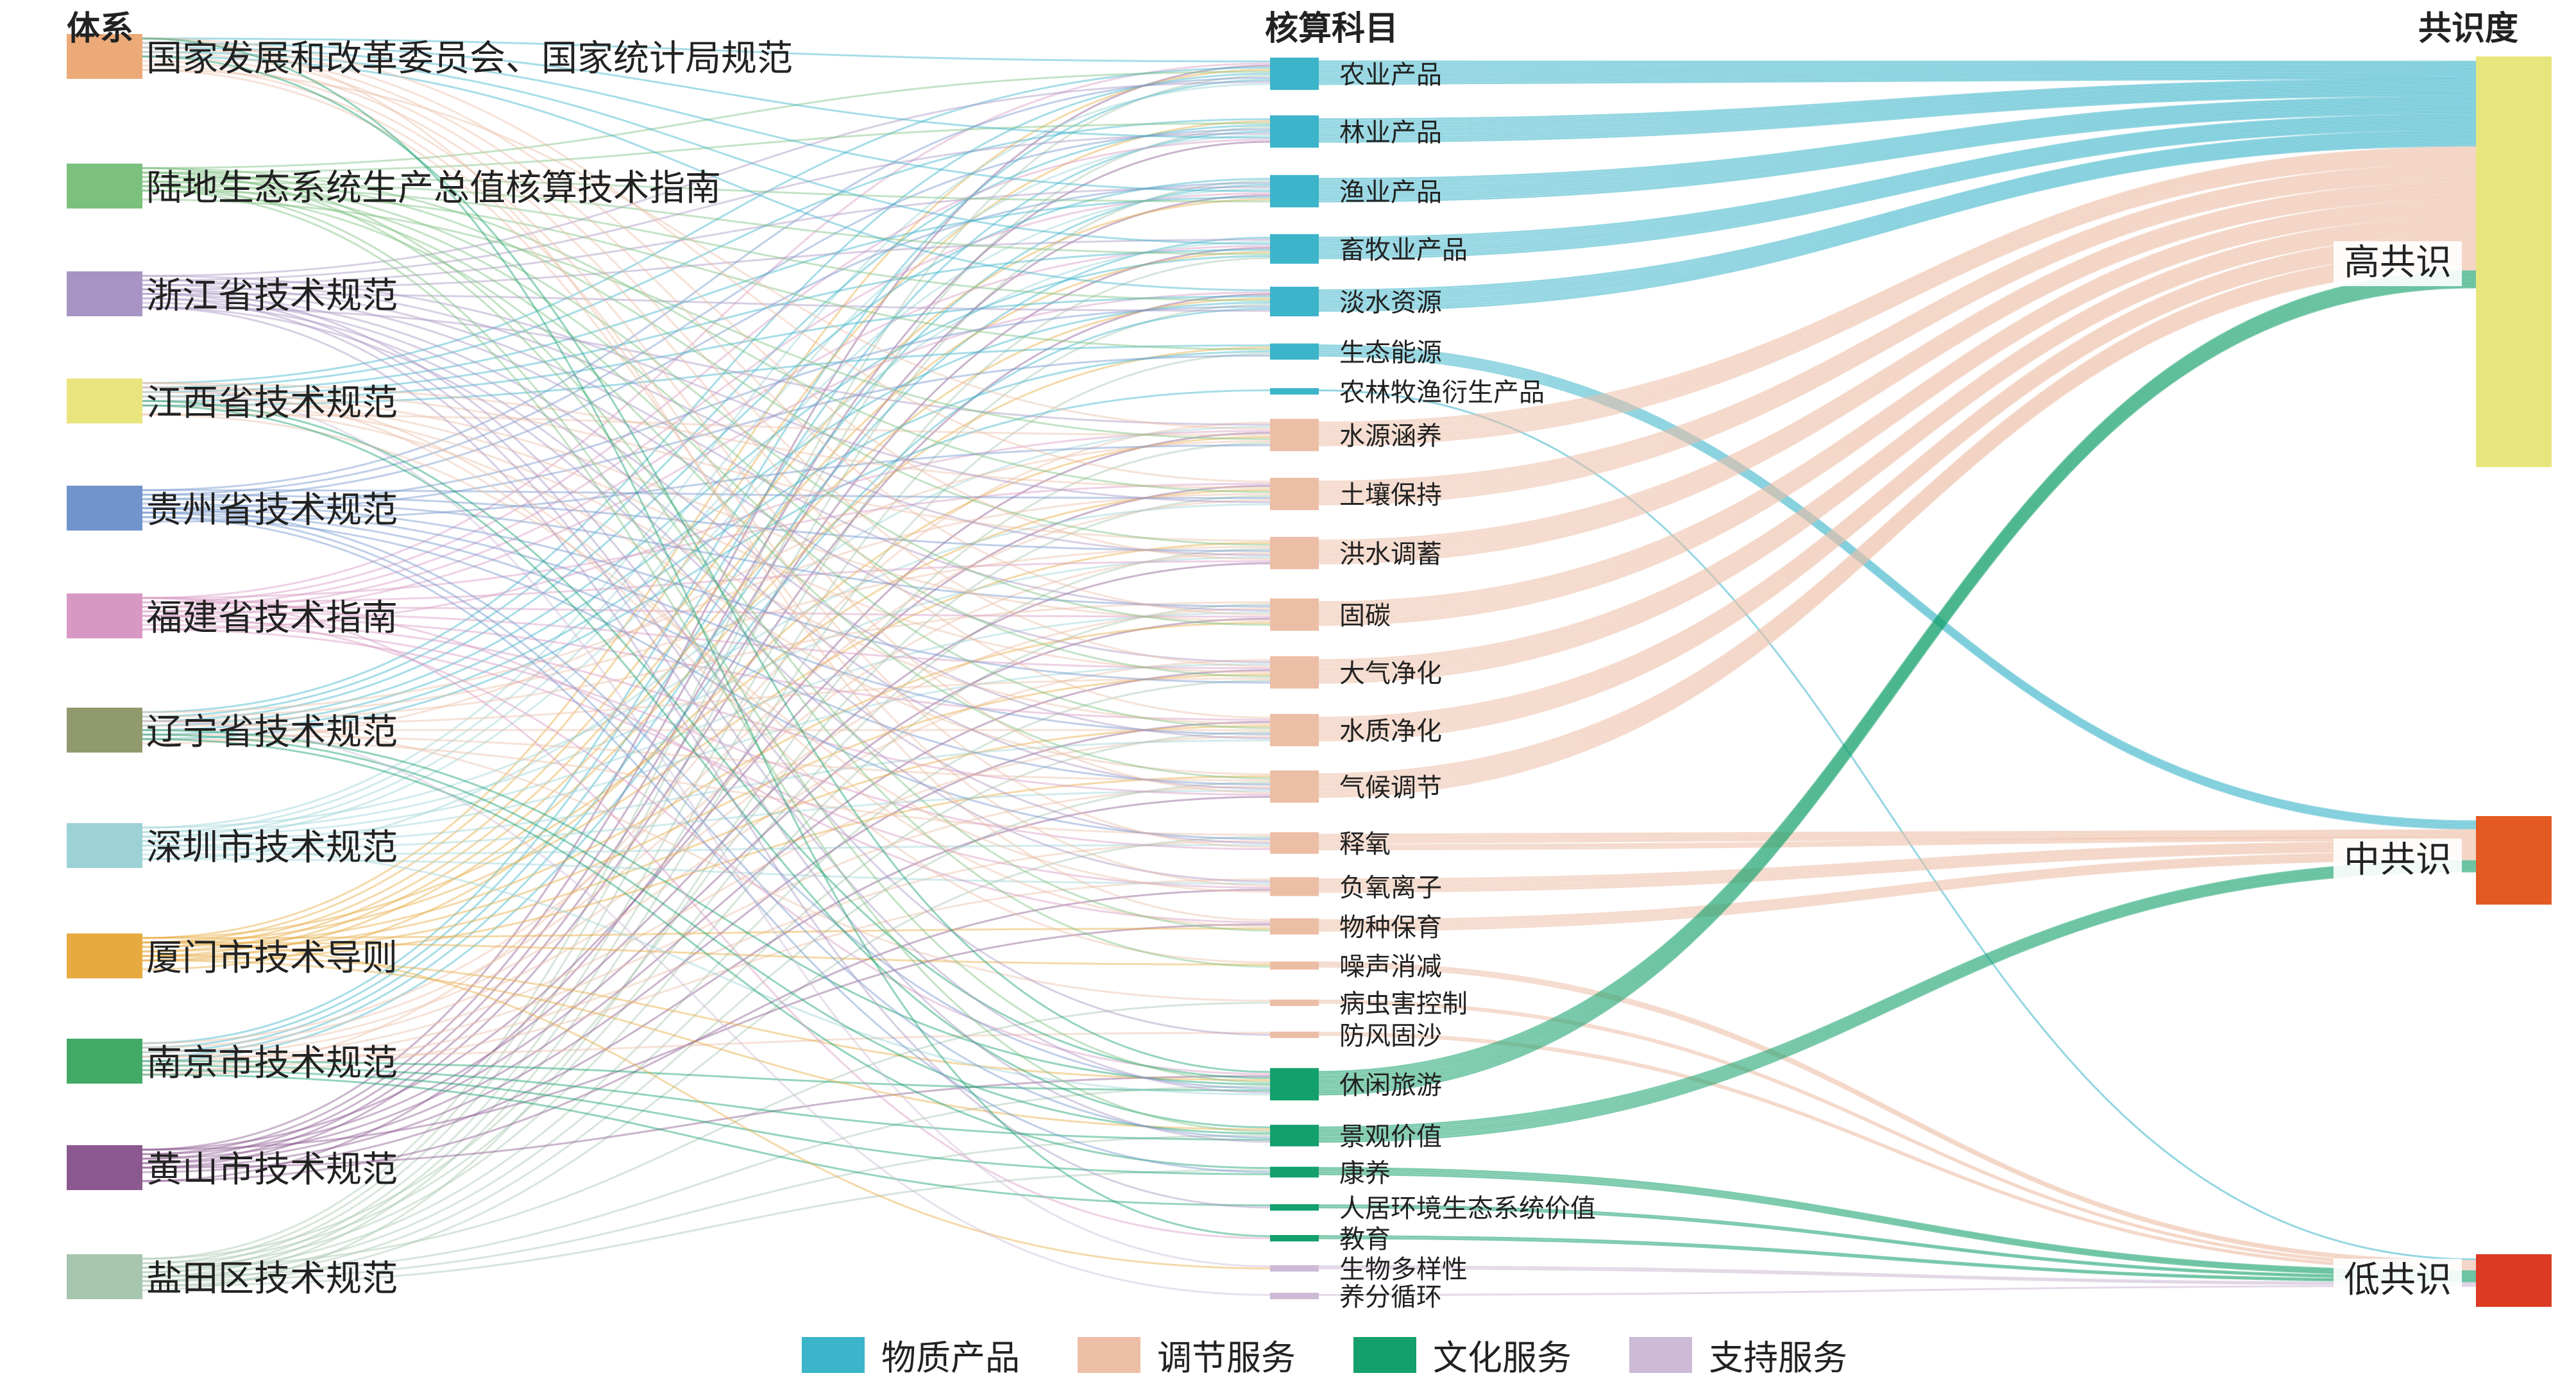 This screenshot has height=1380, width=2576. I want to click on item-label-9: 洪水调蓄, so click(1390, 554).